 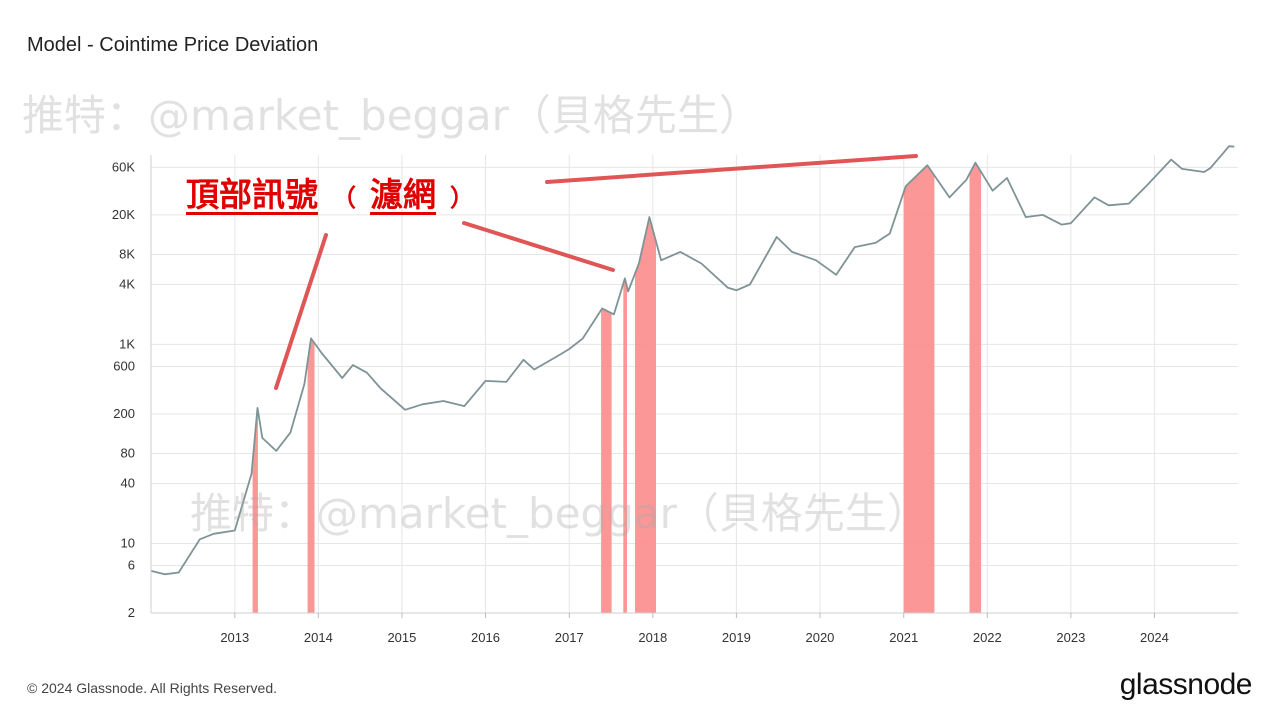 I want to click on y-axis-ticks: 2 6 10 40 80 200 600 1K 4K 8K 20K 60K, so click(x=123, y=389).